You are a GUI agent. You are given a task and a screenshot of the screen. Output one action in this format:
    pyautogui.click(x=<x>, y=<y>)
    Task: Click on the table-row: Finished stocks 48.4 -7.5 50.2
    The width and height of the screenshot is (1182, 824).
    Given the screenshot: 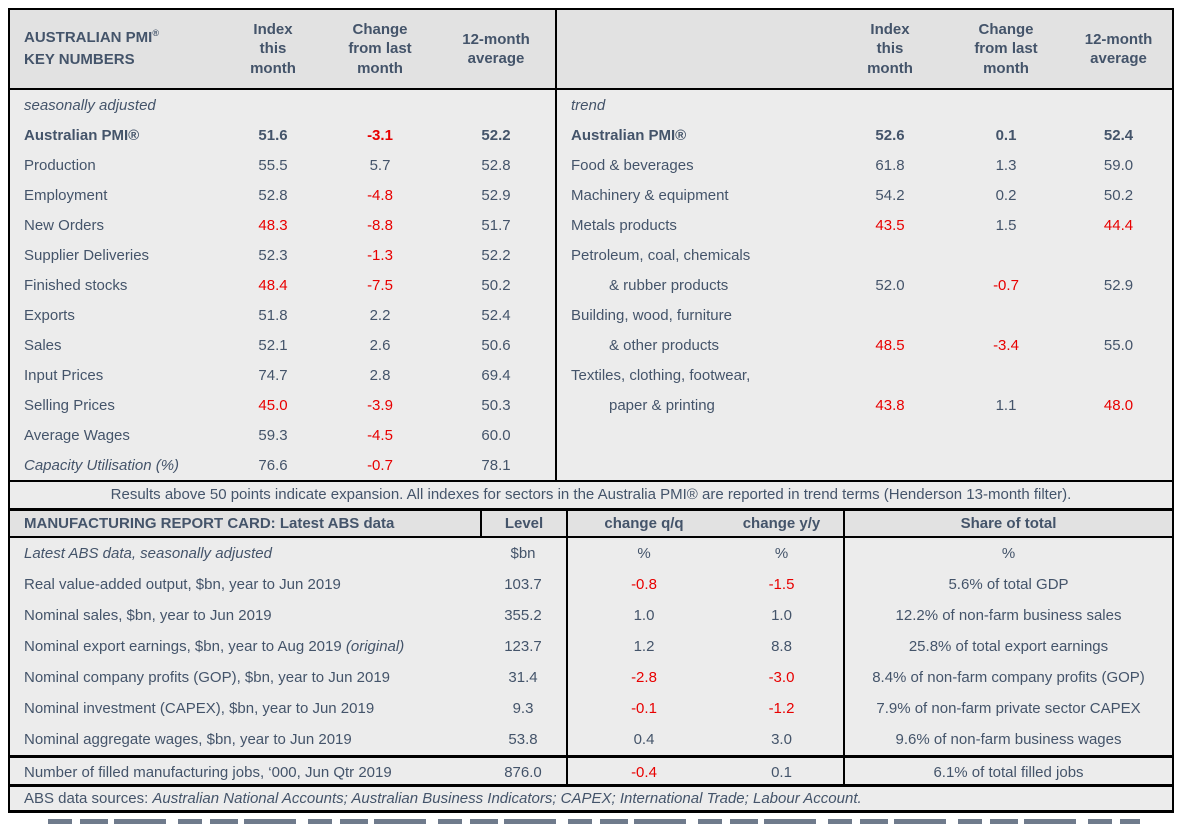 What is the action you would take?
    pyautogui.click(x=282, y=285)
    